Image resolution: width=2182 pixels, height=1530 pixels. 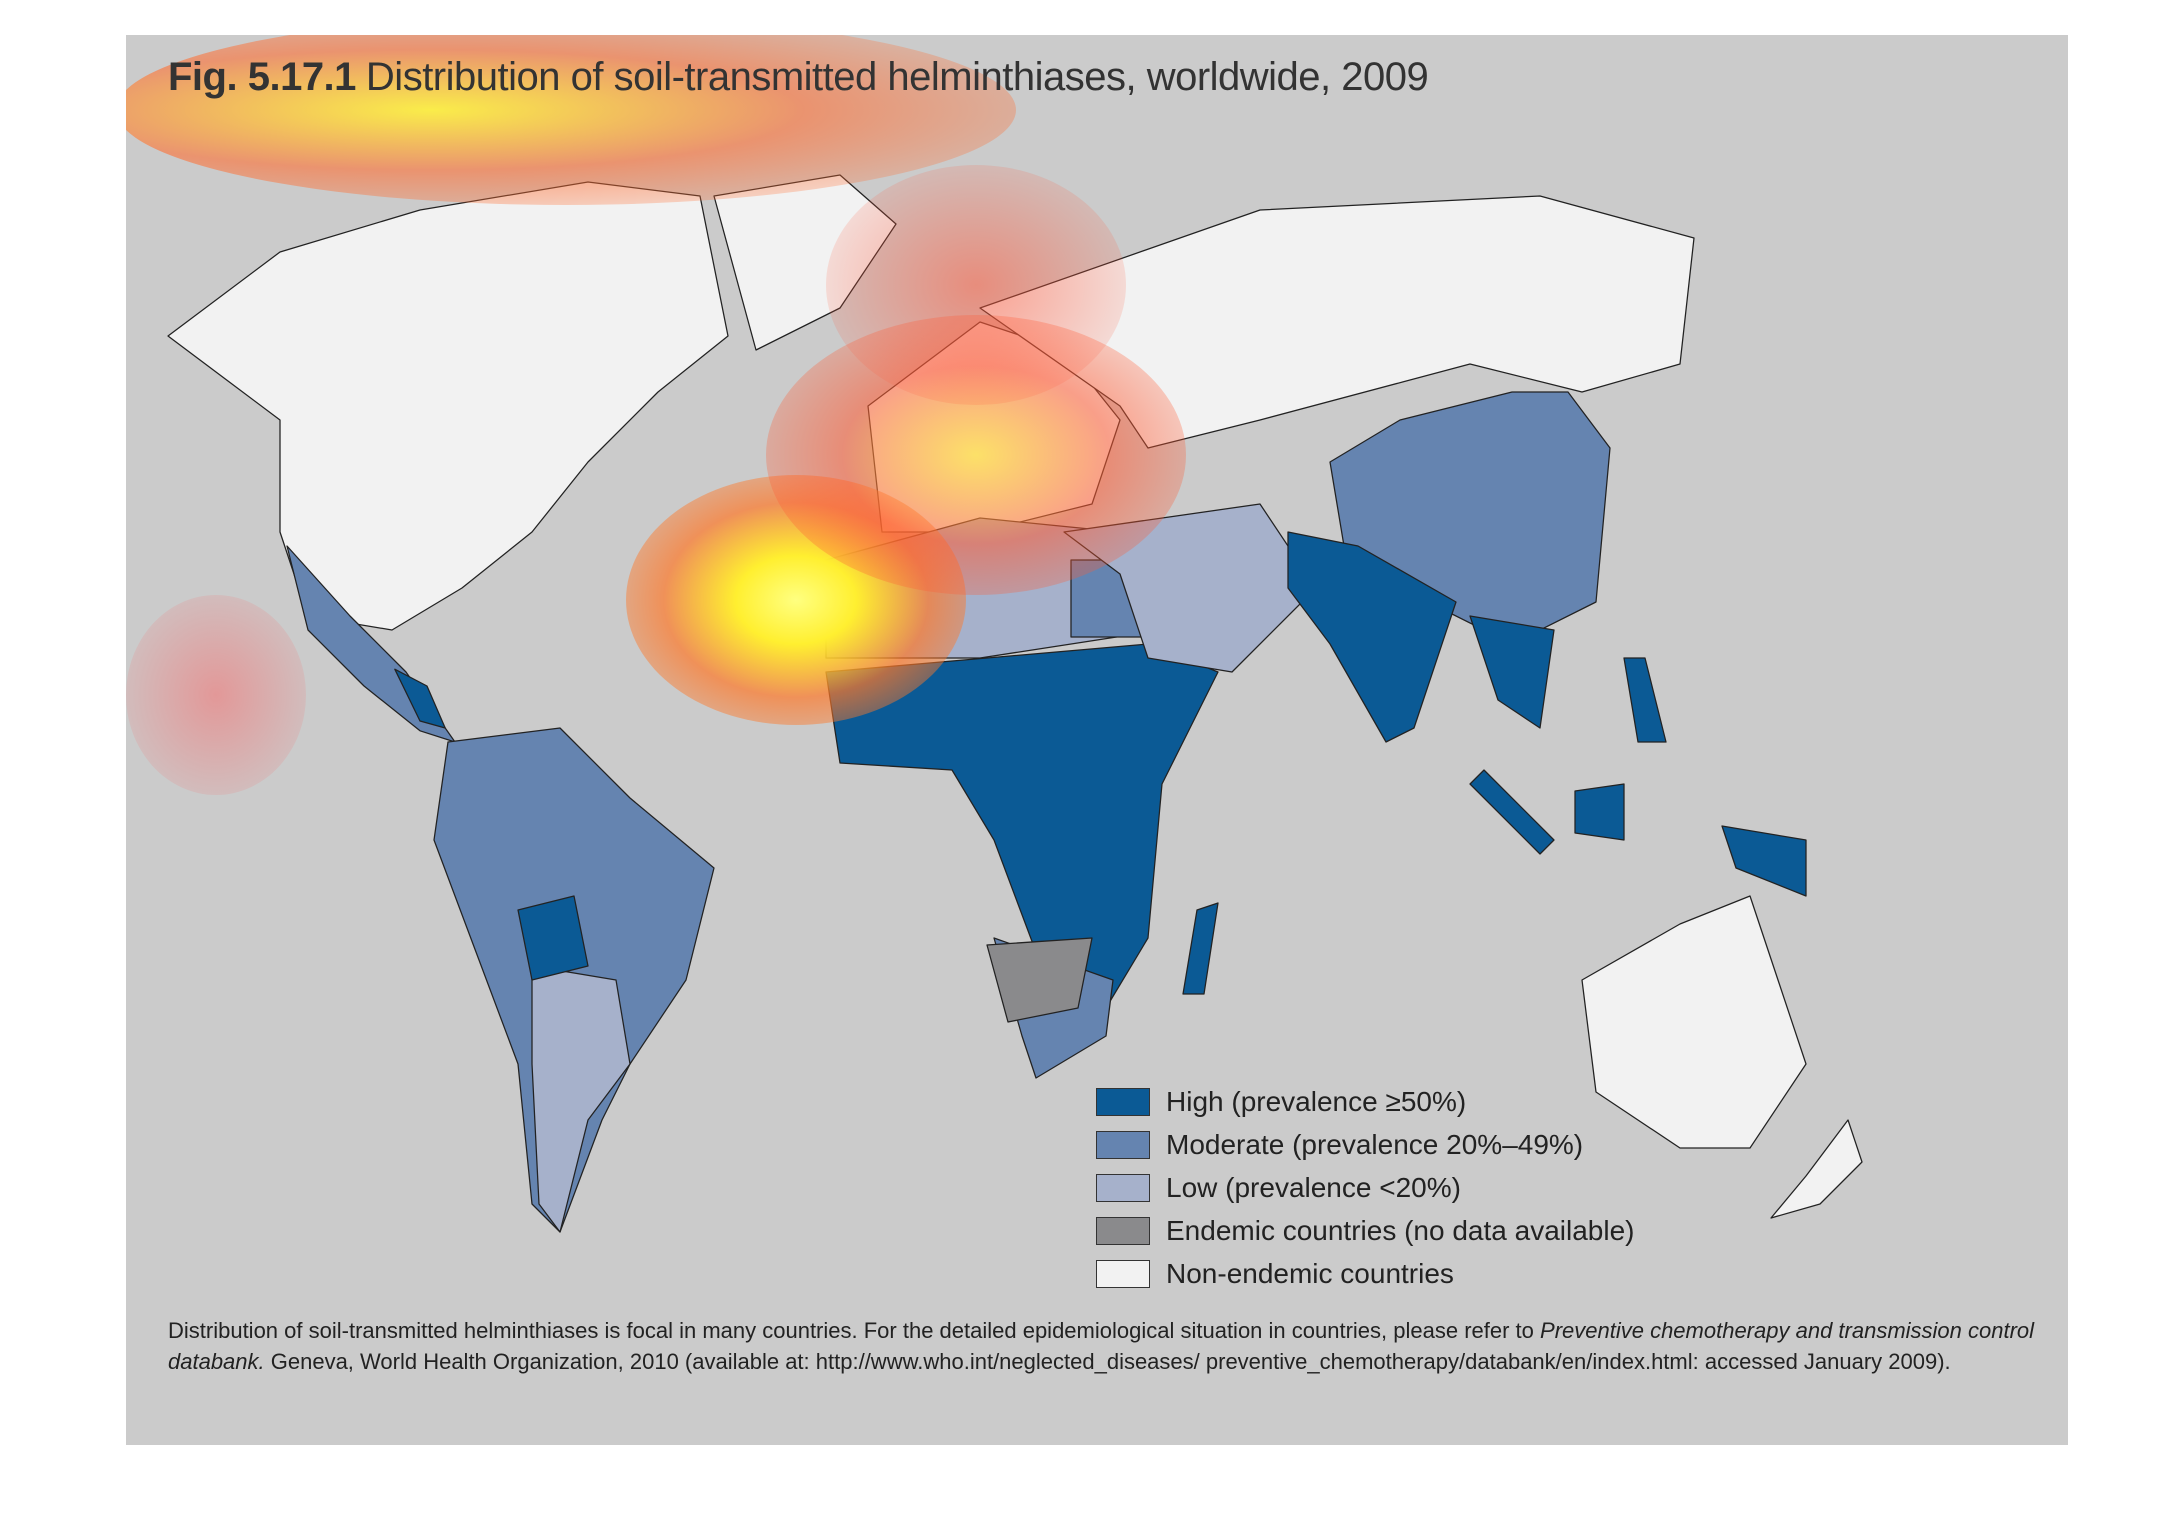 I want to click on australia, so click(x=1694, y=1022).